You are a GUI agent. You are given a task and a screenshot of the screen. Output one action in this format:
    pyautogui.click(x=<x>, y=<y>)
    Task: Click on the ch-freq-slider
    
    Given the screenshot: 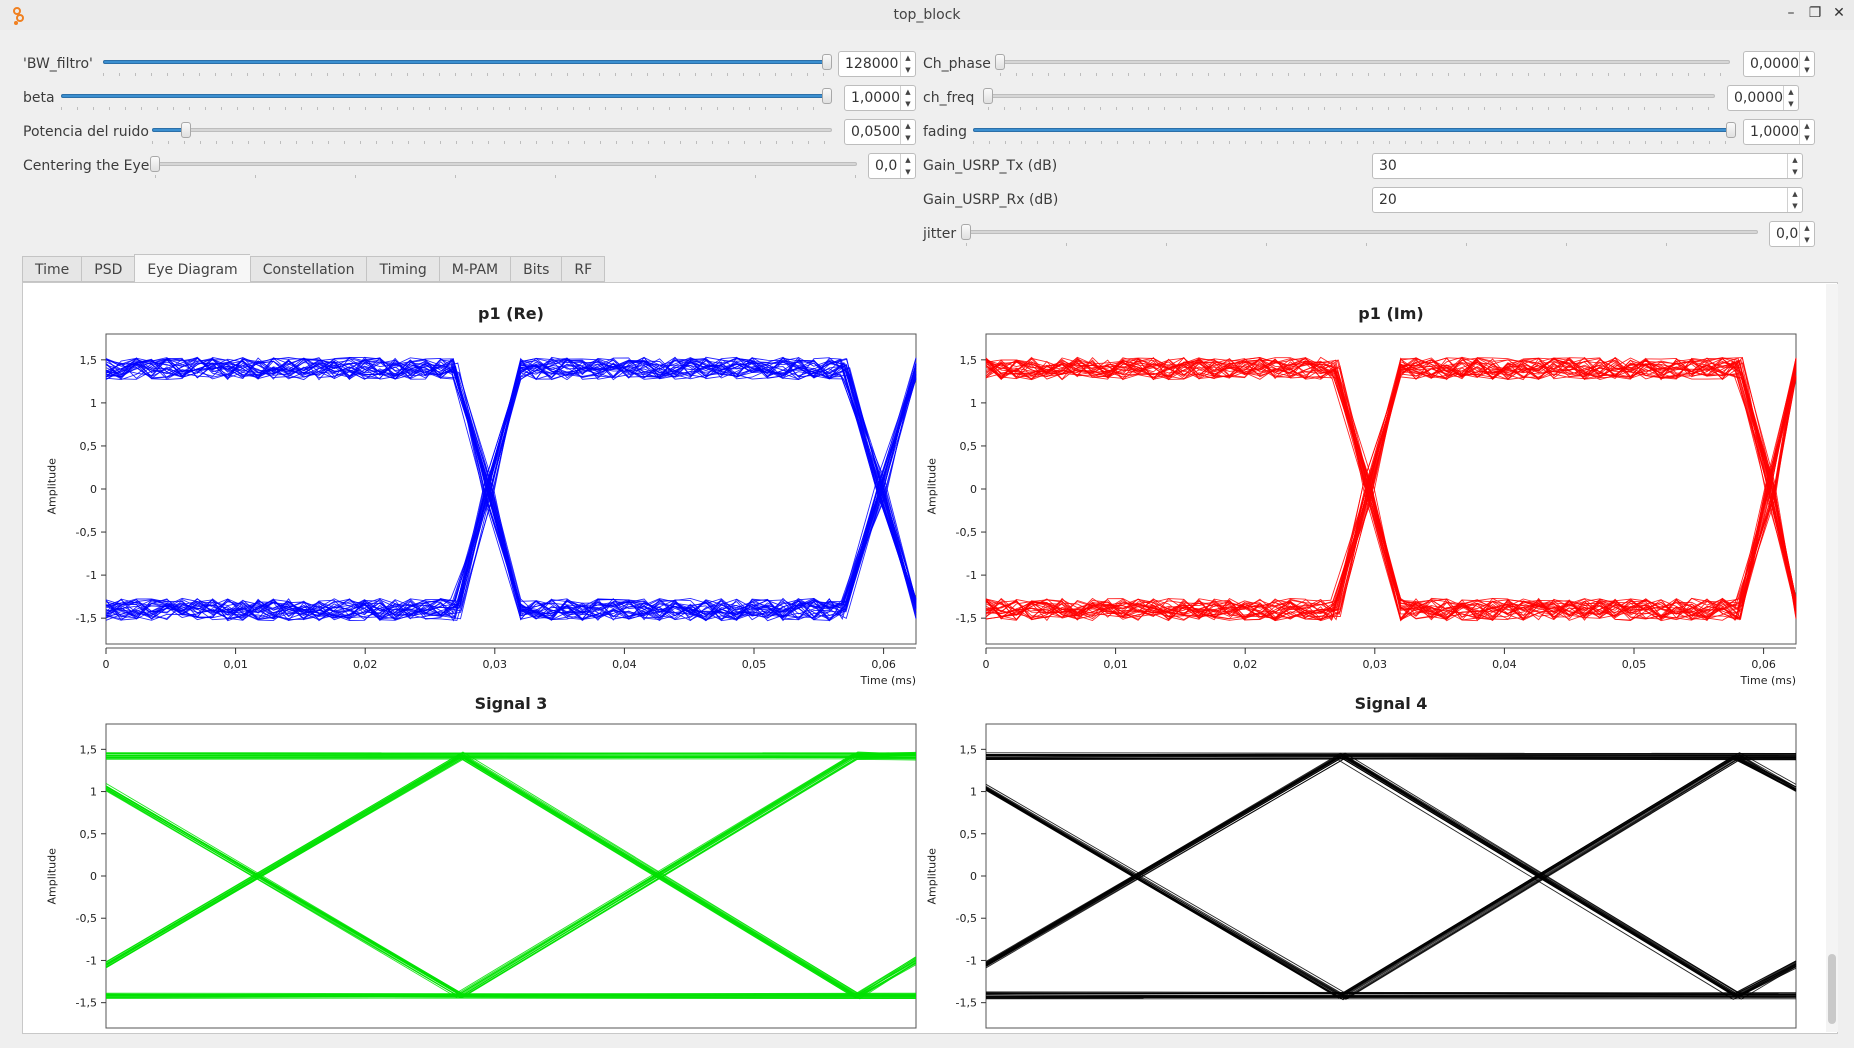 What is the action you would take?
    pyautogui.click(x=1349, y=99)
    